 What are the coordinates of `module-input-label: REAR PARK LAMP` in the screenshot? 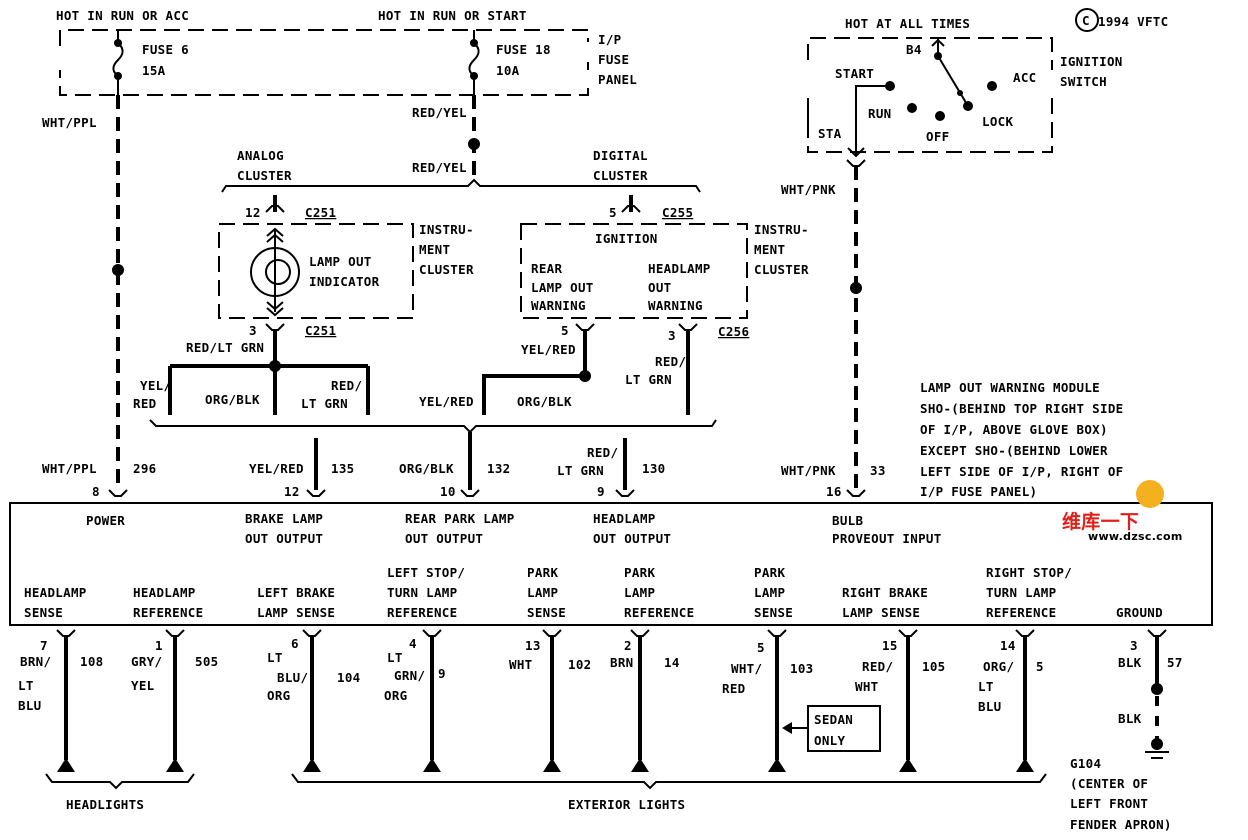 It's located at (460, 518).